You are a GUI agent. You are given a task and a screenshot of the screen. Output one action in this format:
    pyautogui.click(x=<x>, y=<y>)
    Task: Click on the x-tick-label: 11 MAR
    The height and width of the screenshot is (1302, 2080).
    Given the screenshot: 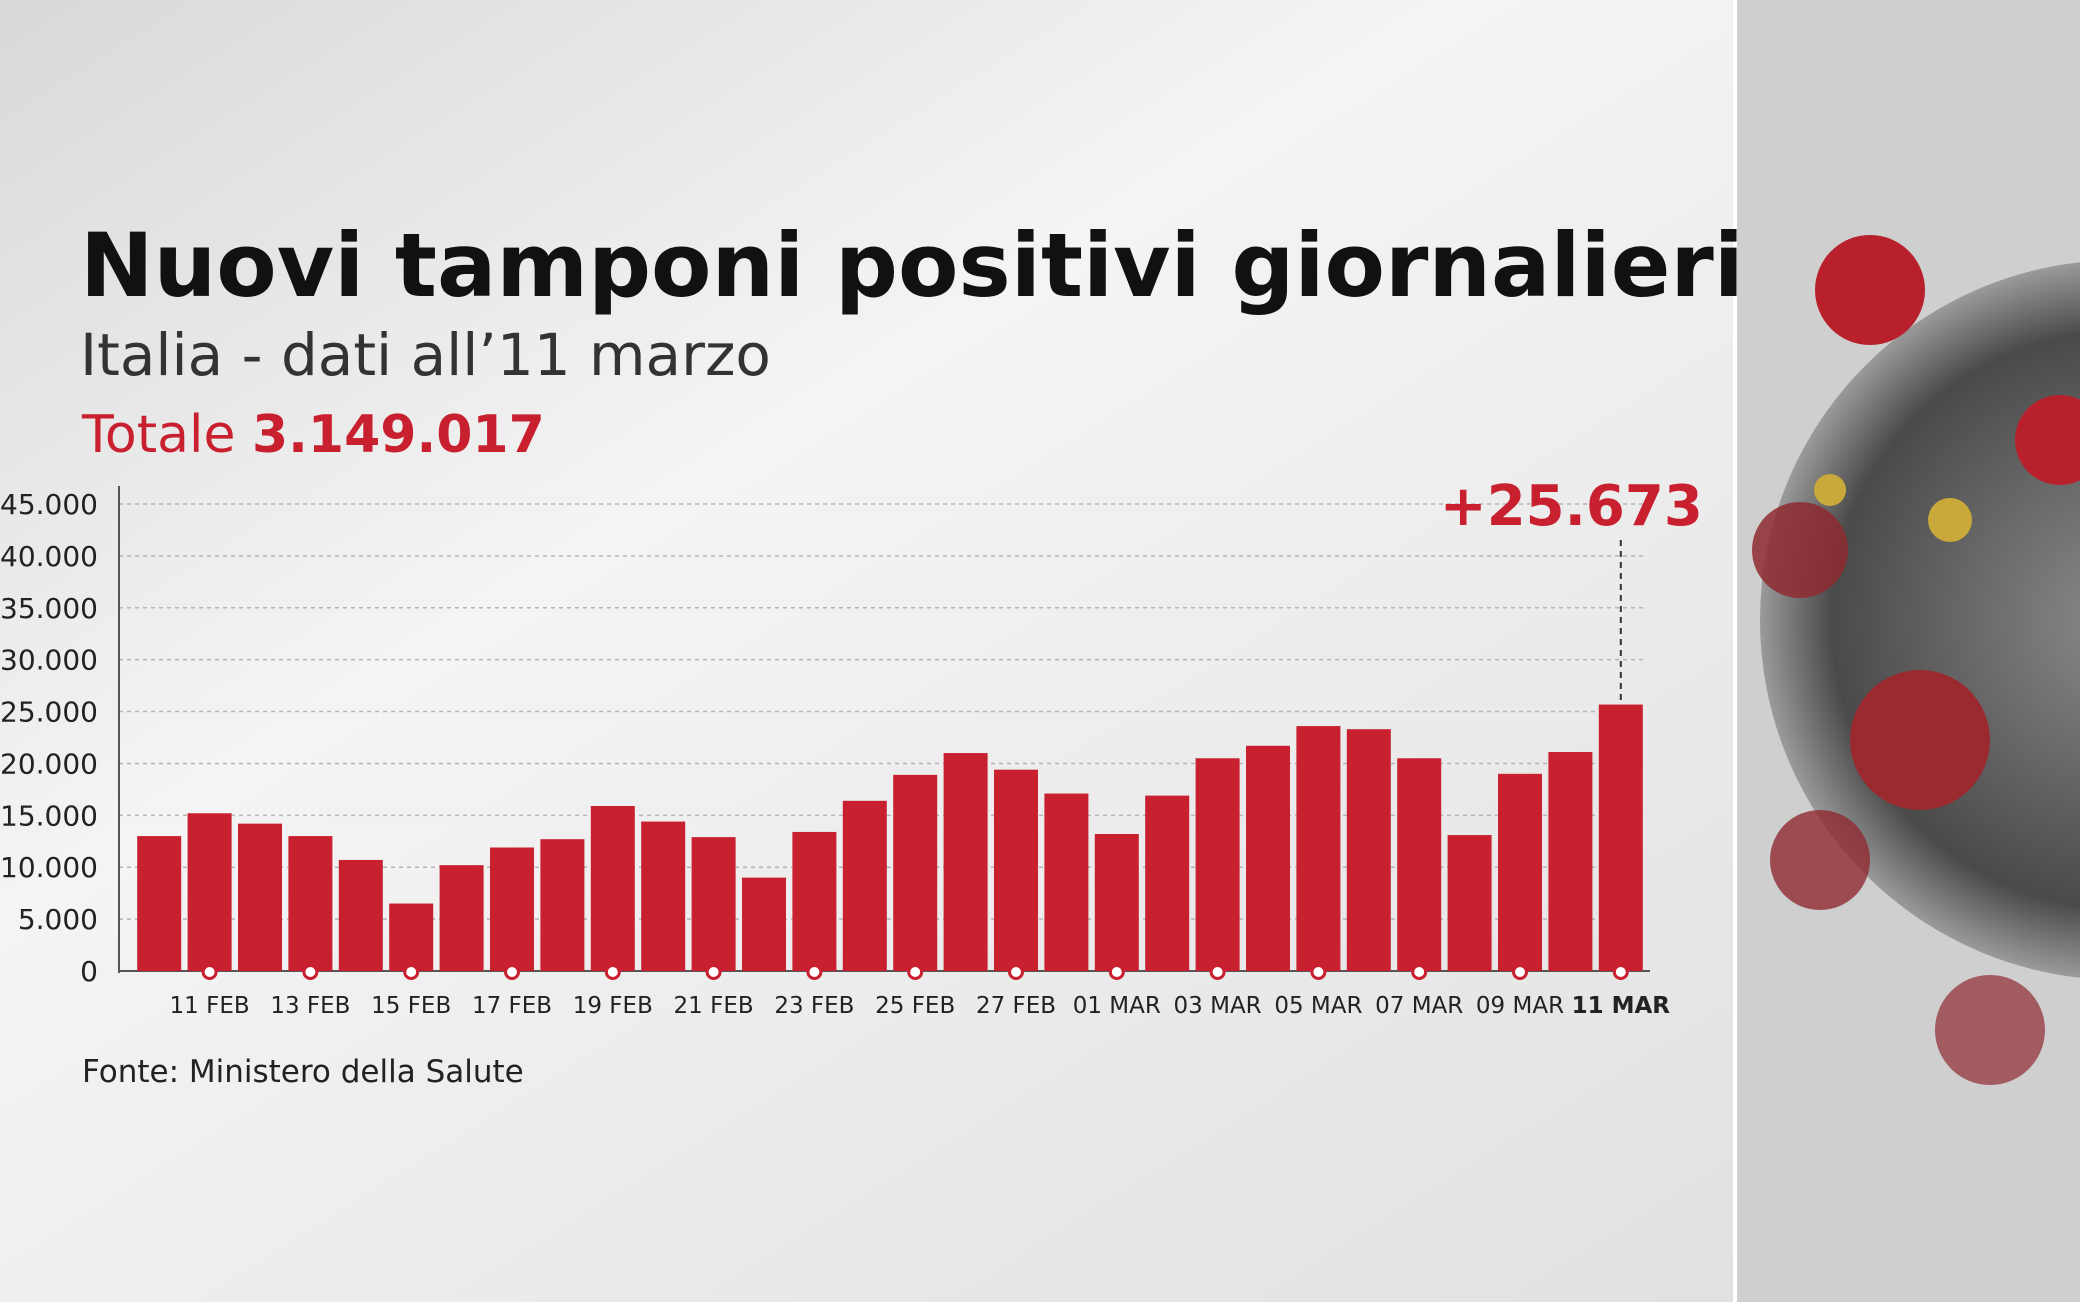 What is the action you would take?
    pyautogui.click(x=1621, y=1006)
    